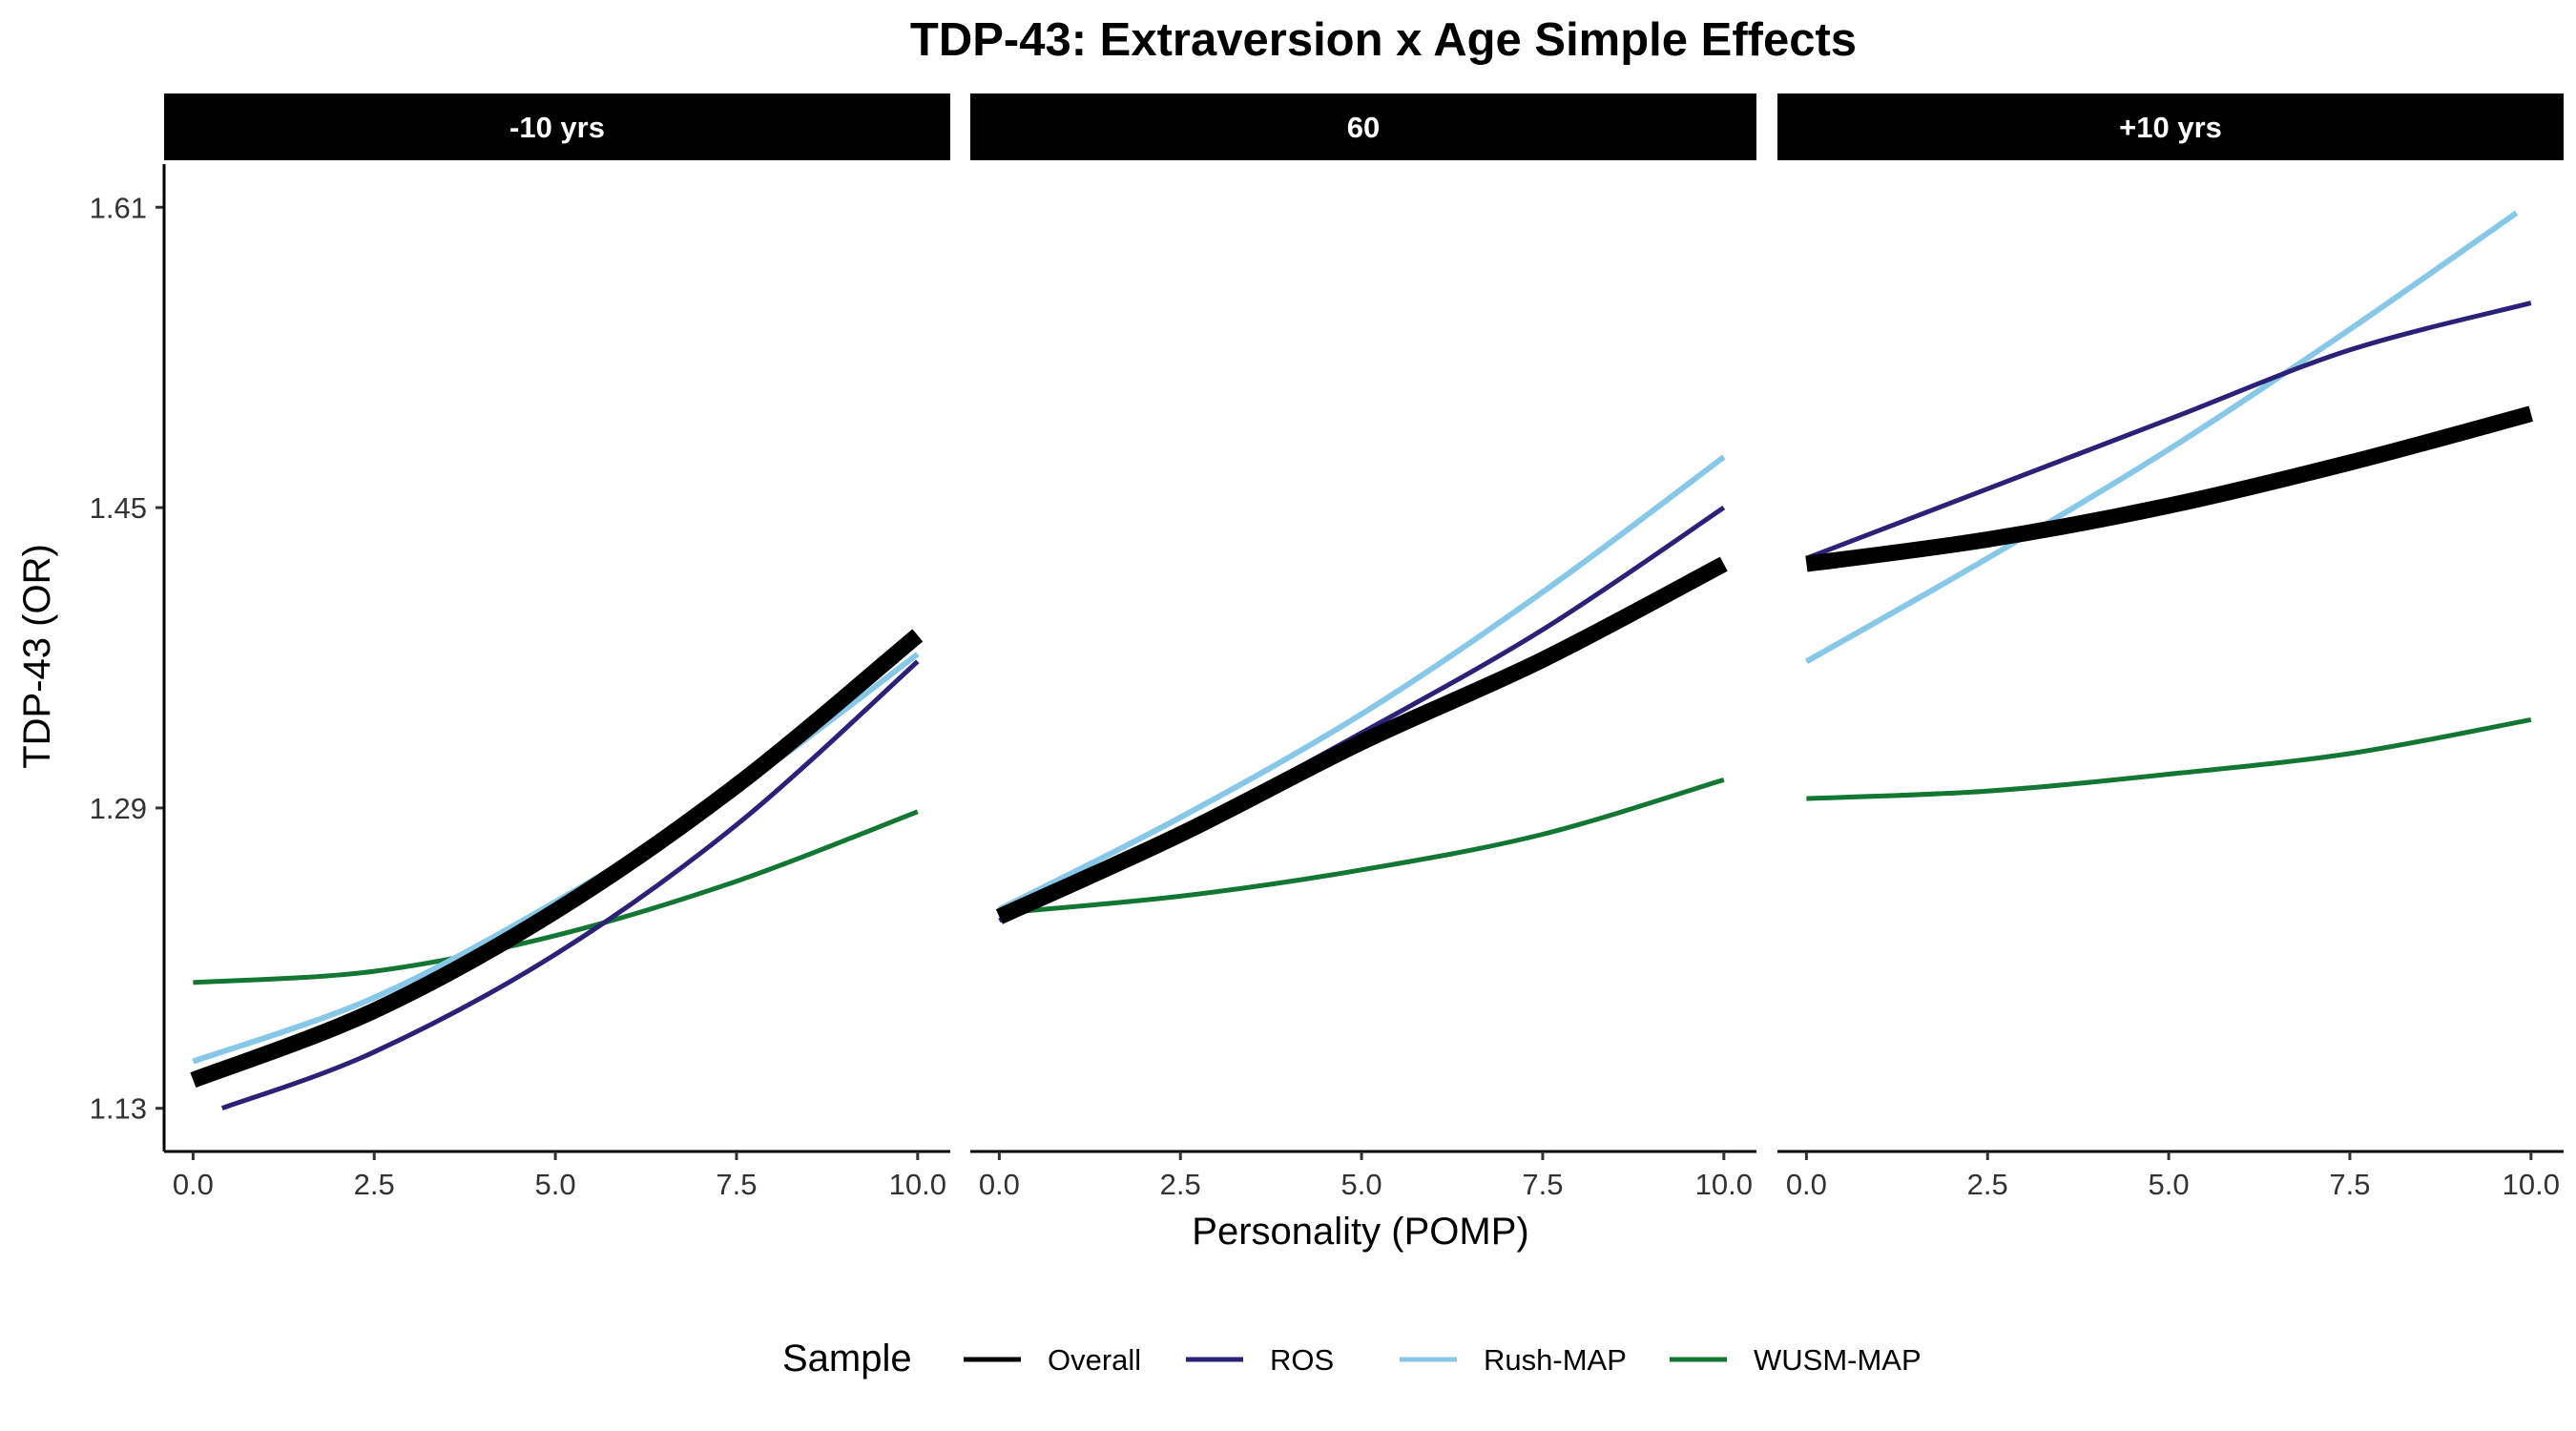 This screenshot has height=1431, width=2576. What do you see at coordinates (1352, 1358) in the screenshot?
I see `legend: Sample Overall ROS Rush-MAP WUSM-MAP` at bounding box center [1352, 1358].